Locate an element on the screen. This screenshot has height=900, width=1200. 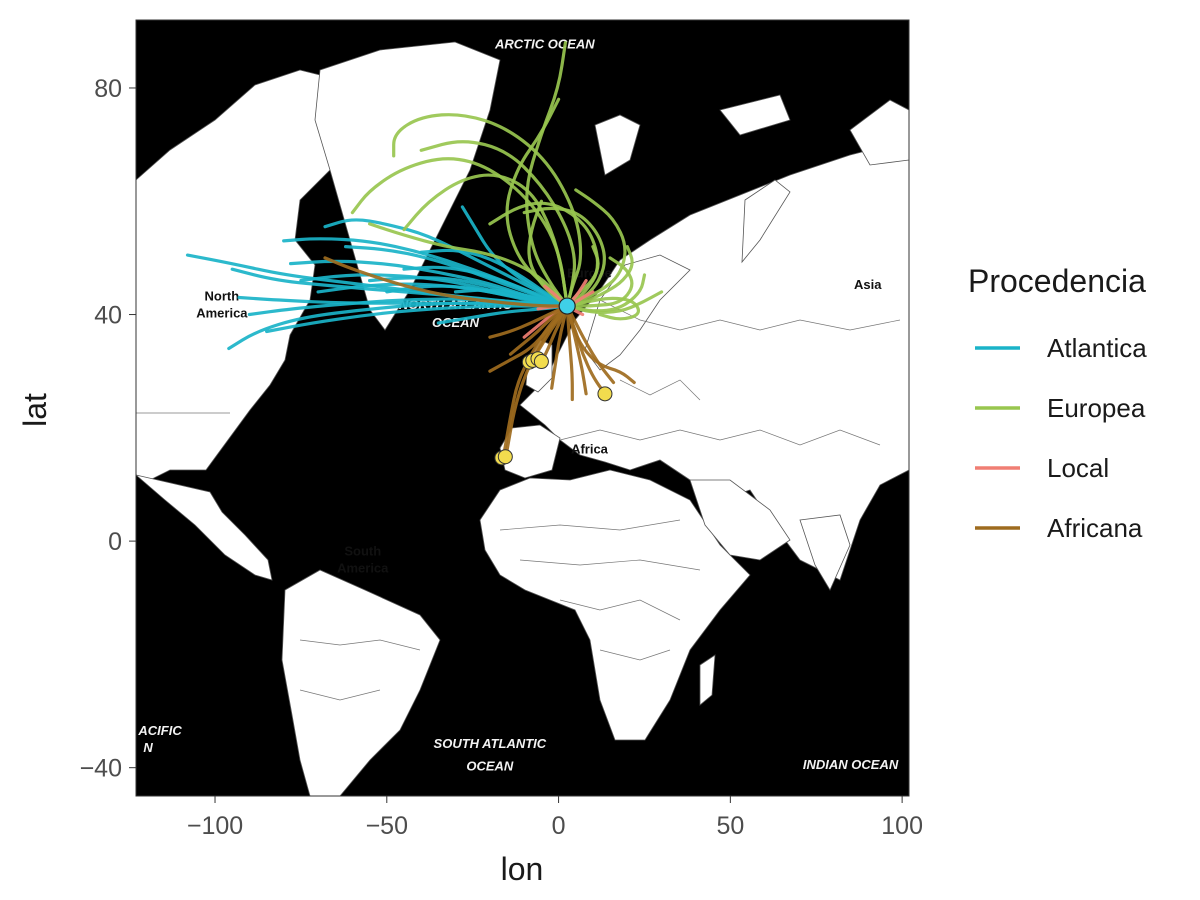
x-tick-label-0: −100 is located at coordinates (215, 826).